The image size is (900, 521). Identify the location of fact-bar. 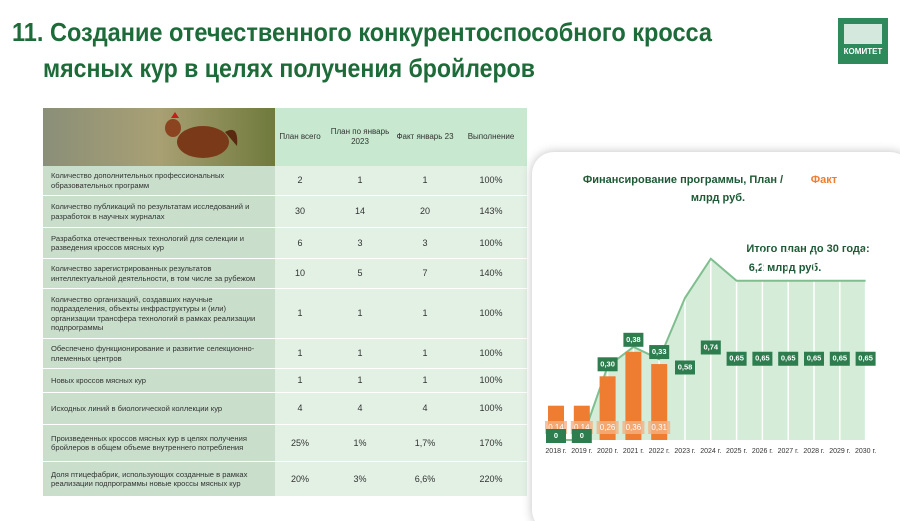
(633, 395).